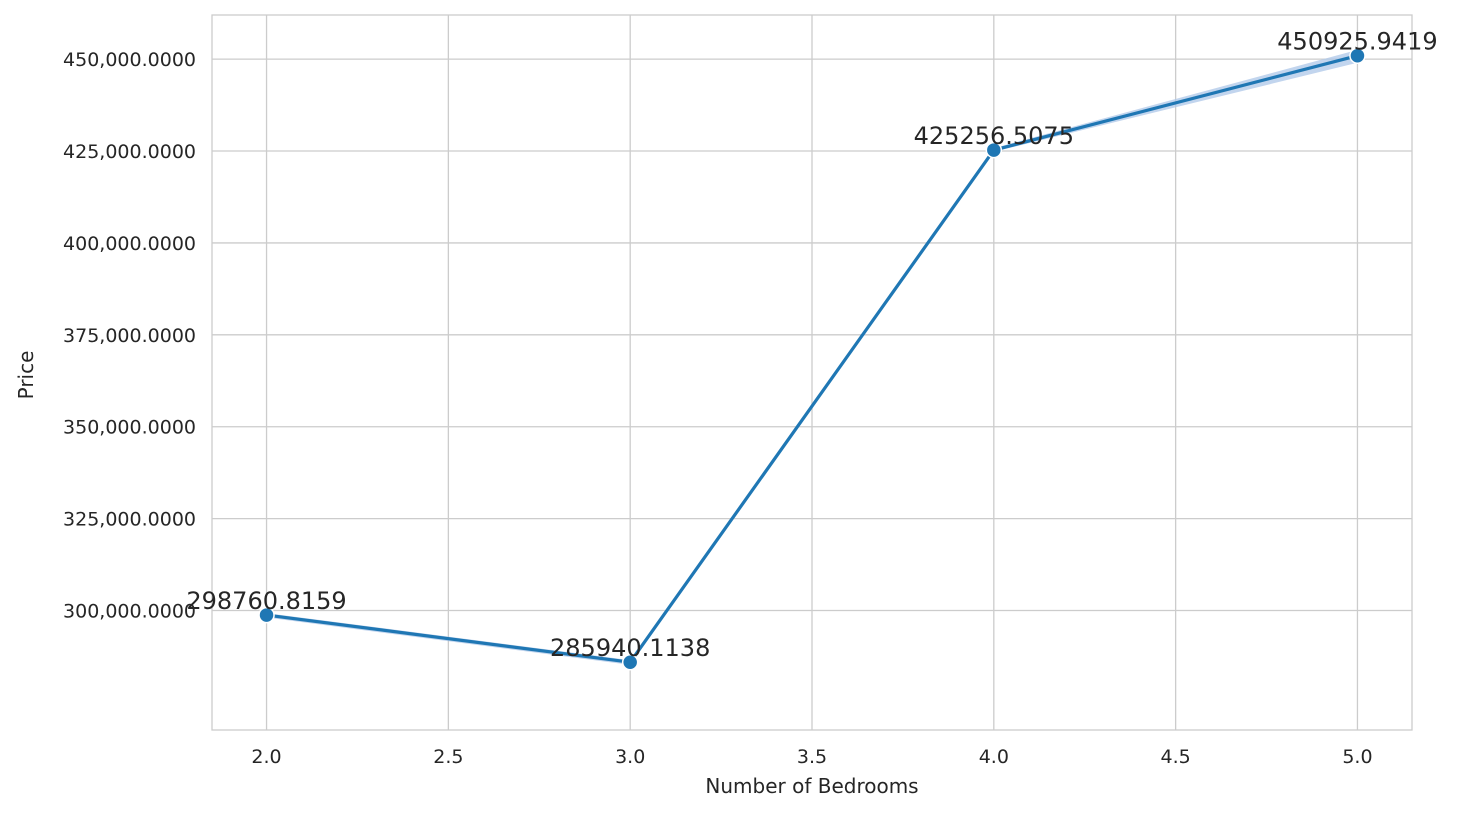 This screenshot has width=1460, height=813. What do you see at coordinates (630, 648) in the screenshot?
I see `data-label: 285940.1138` at bounding box center [630, 648].